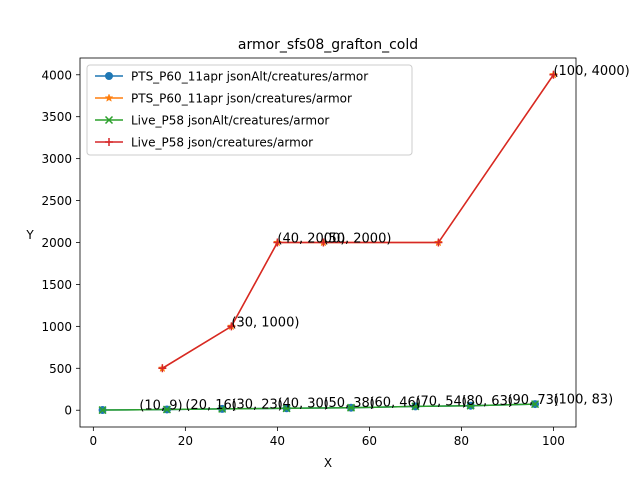 This screenshot has width=640, height=480. I want to click on legend-entry: PTS_P60_11apr json/creatures/armor, so click(223, 99).